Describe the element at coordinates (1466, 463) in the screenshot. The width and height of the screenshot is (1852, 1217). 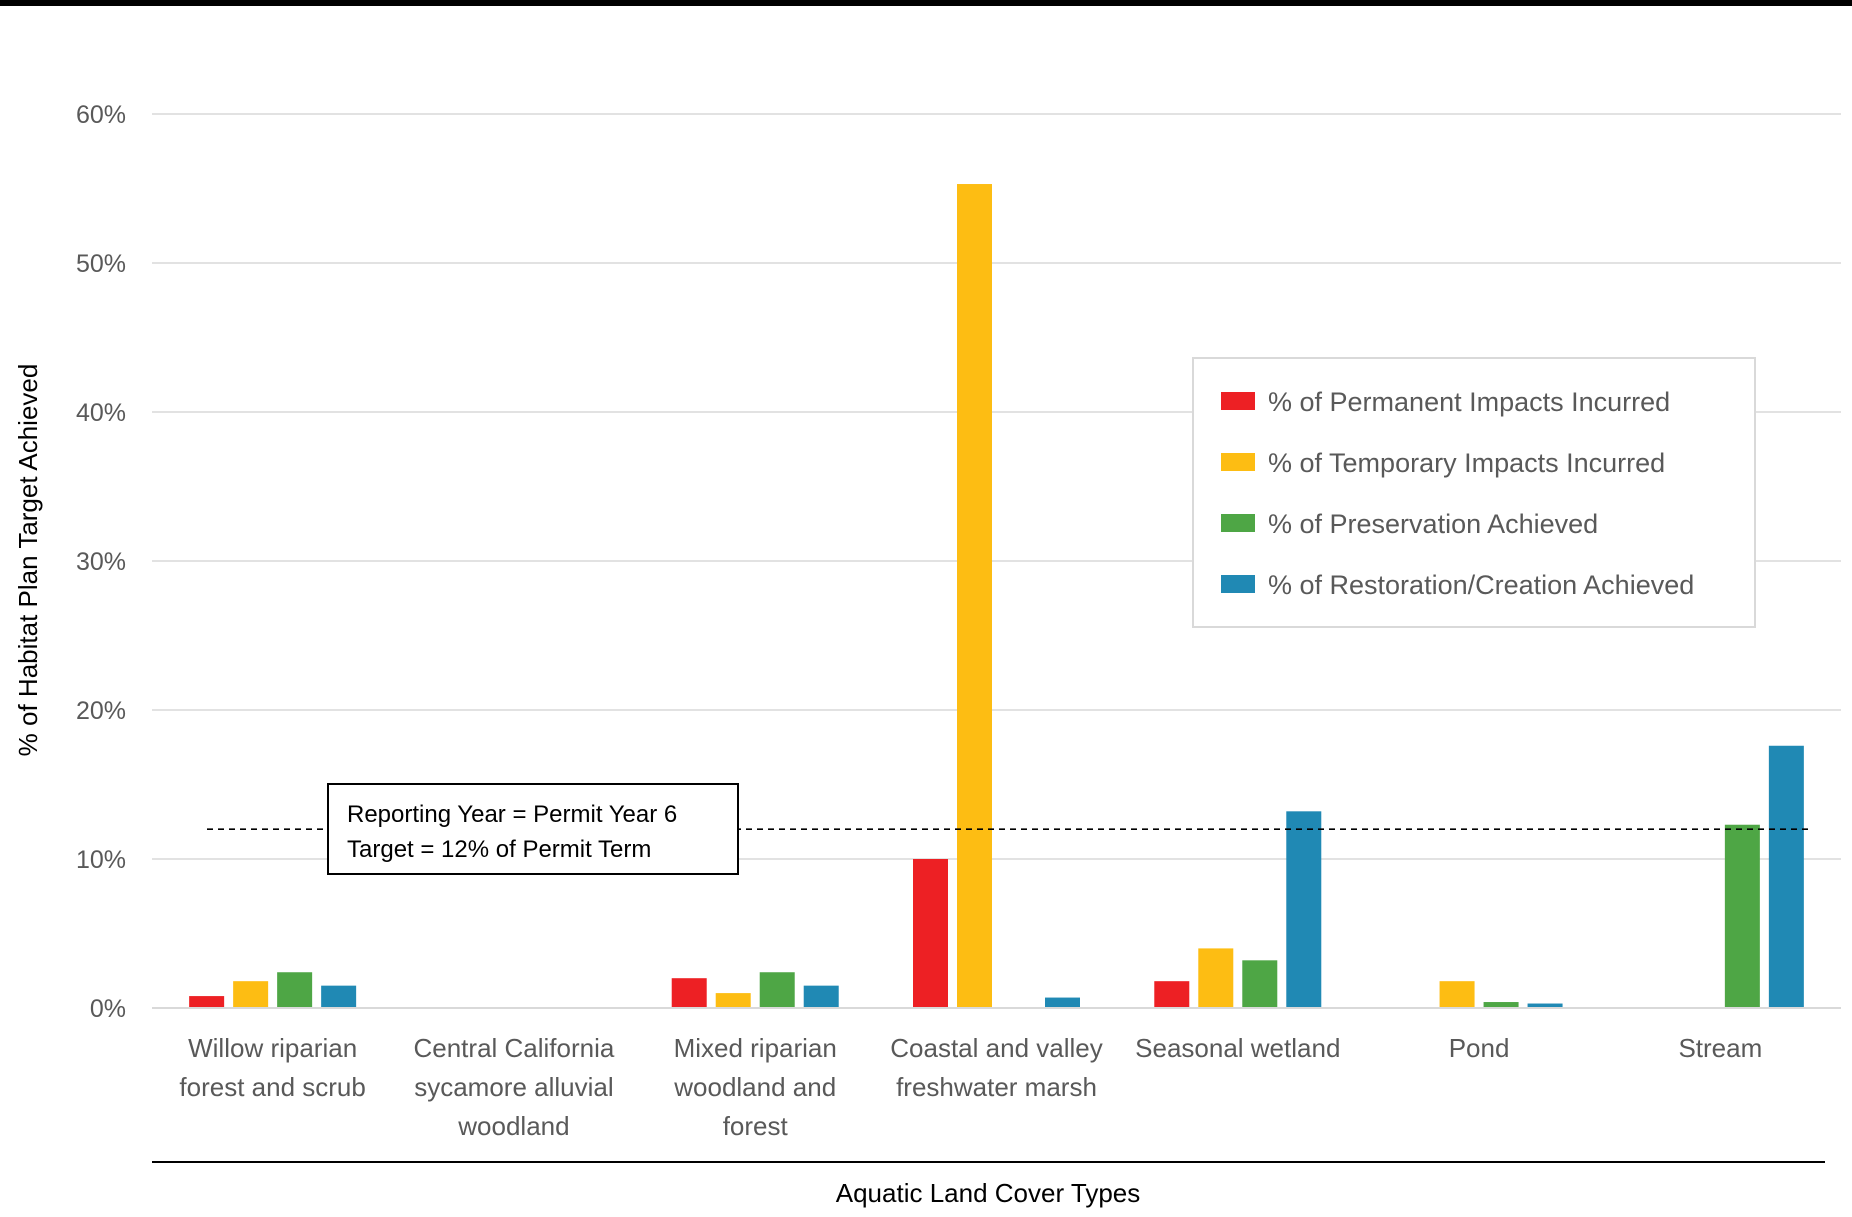
I see `legend-label: % of Temporary Impacts Incurred` at that location.